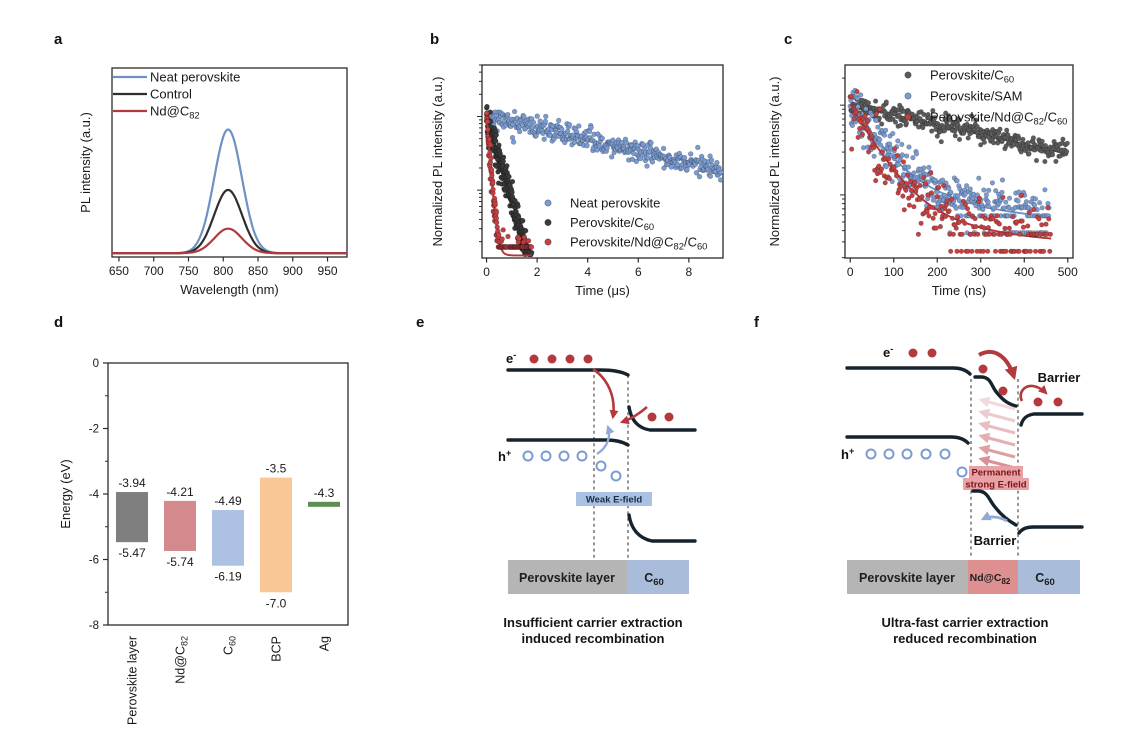 The width and height of the screenshot is (1142, 750). What do you see at coordinates (276, 535) in the screenshot?
I see `energy-bar-bcp` at bounding box center [276, 535].